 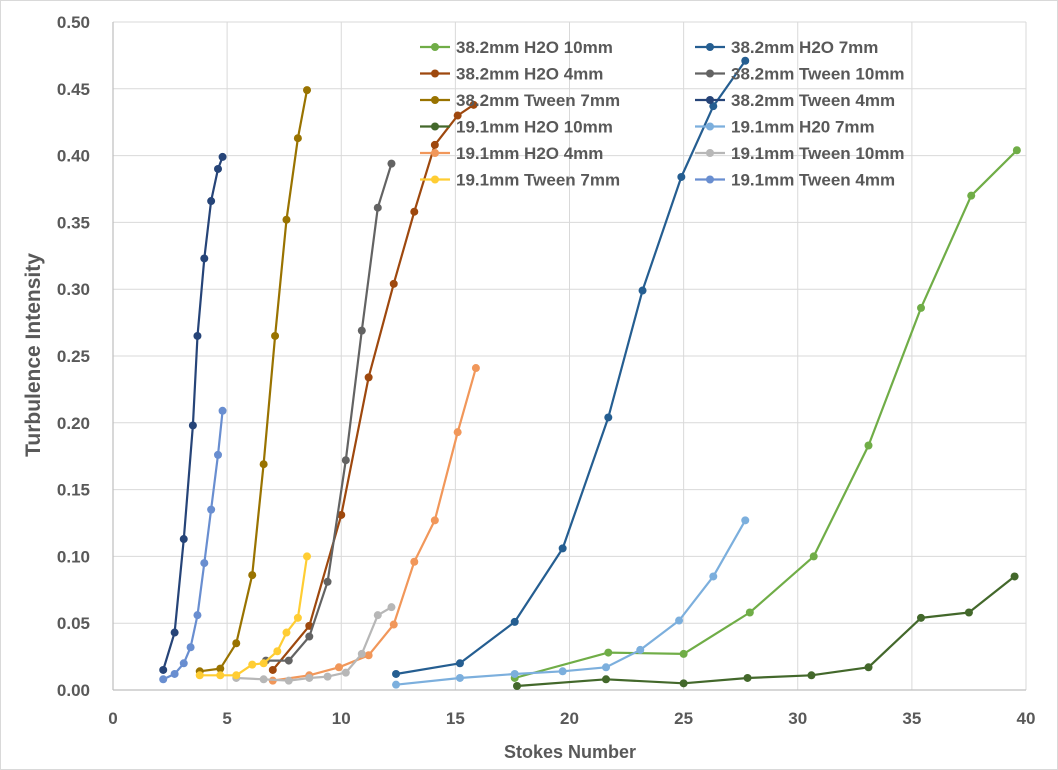 What do you see at coordinates (534, 127) in the screenshot?
I see `legend-label: 19.1mm H2O 10mm` at bounding box center [534, 127].